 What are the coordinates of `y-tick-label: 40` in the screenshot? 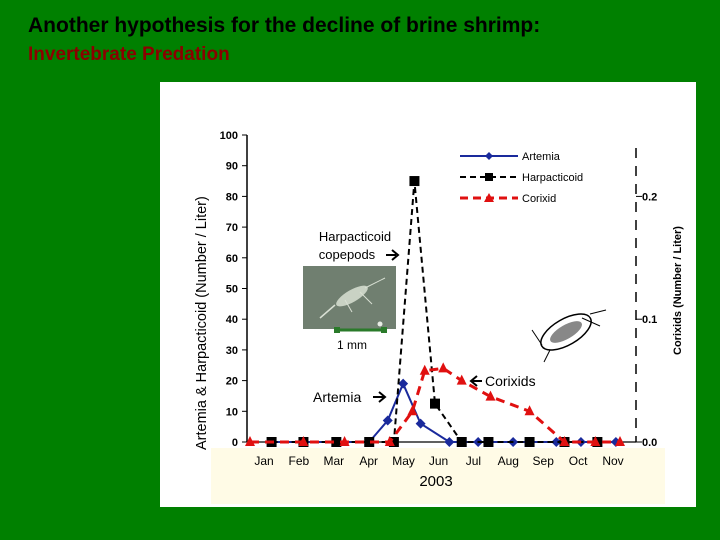 It's located at (232, 320).